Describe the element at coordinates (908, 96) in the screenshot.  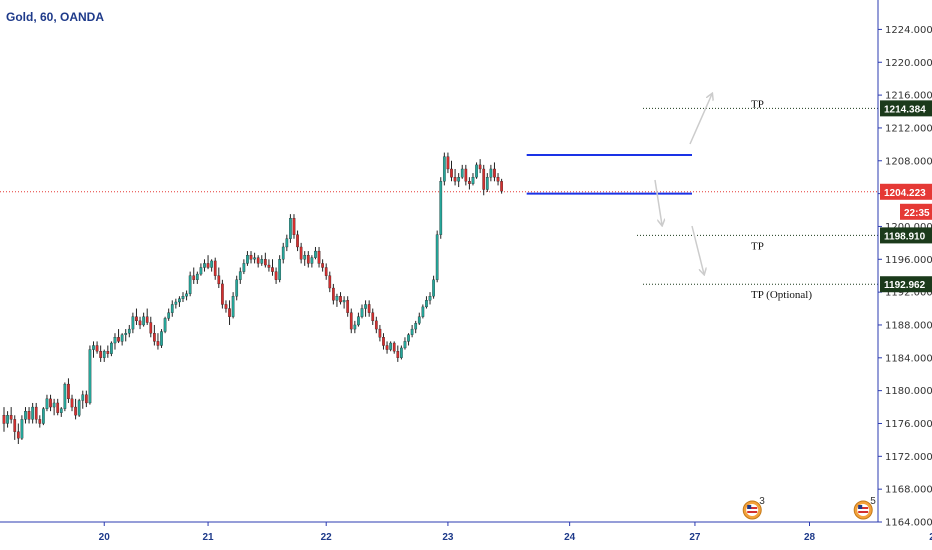
I see `y-tick-label: 1216.000` at that location.